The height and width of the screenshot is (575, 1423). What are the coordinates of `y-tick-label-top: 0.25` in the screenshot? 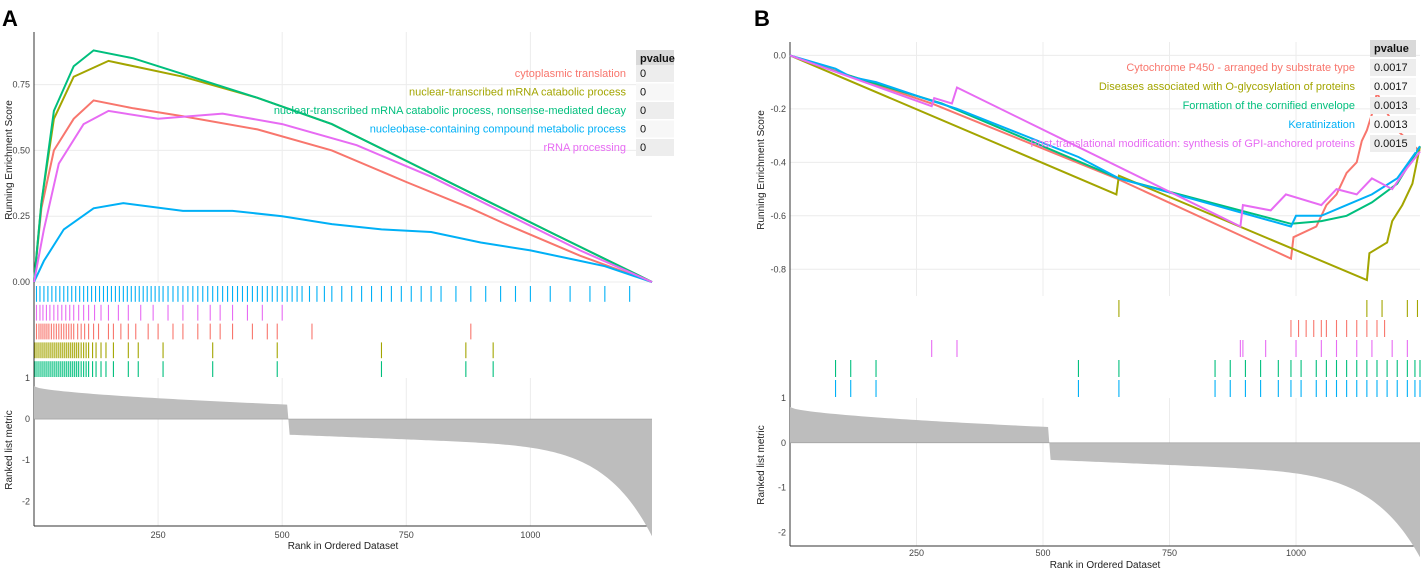 It's located at (21, 216).